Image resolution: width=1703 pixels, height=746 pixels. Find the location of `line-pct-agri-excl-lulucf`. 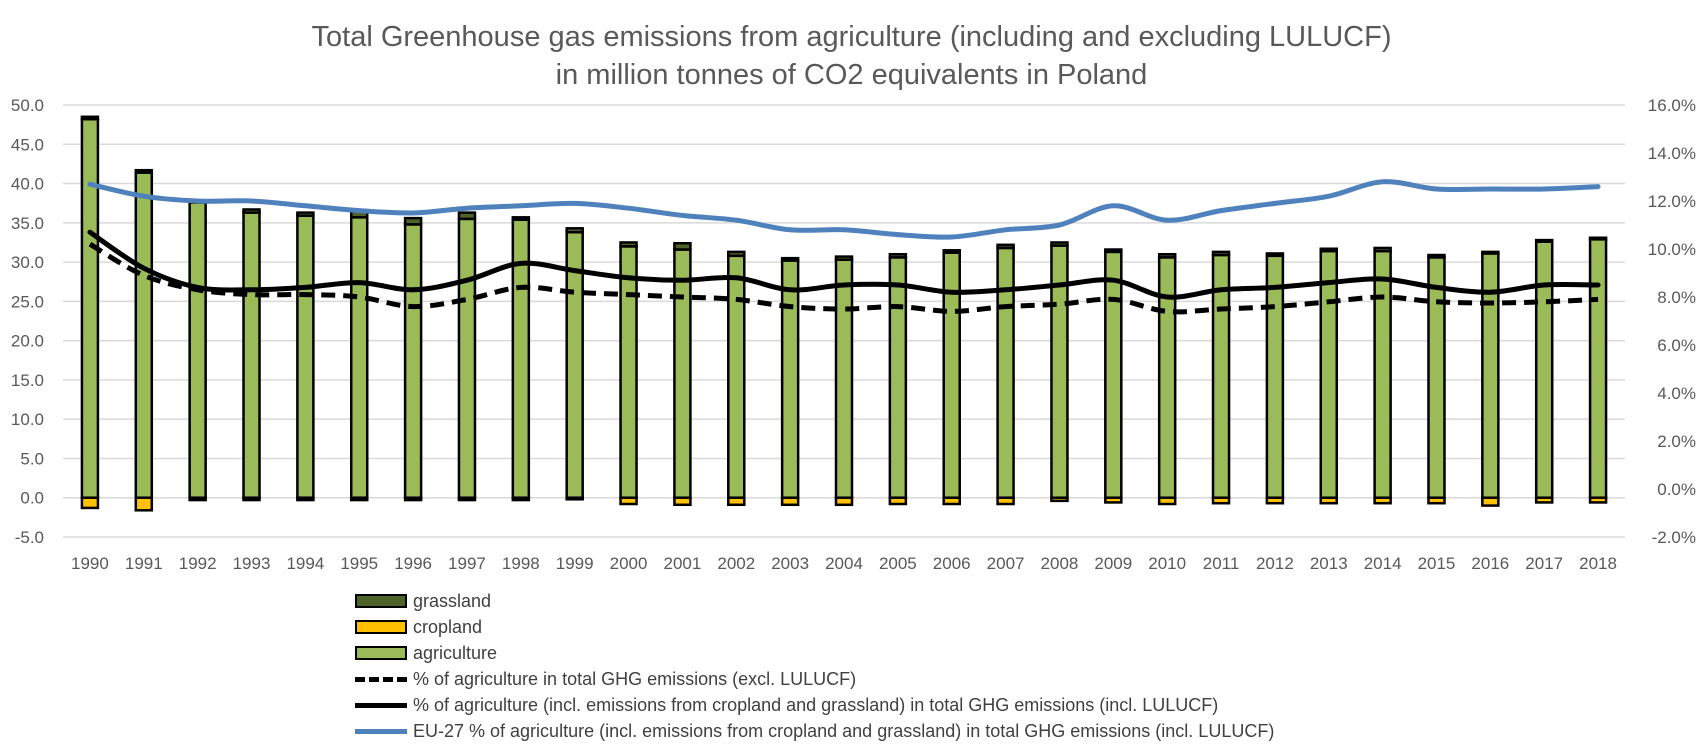

line-pct-agri-excl-lulucf is located at coordinates (843, 278).